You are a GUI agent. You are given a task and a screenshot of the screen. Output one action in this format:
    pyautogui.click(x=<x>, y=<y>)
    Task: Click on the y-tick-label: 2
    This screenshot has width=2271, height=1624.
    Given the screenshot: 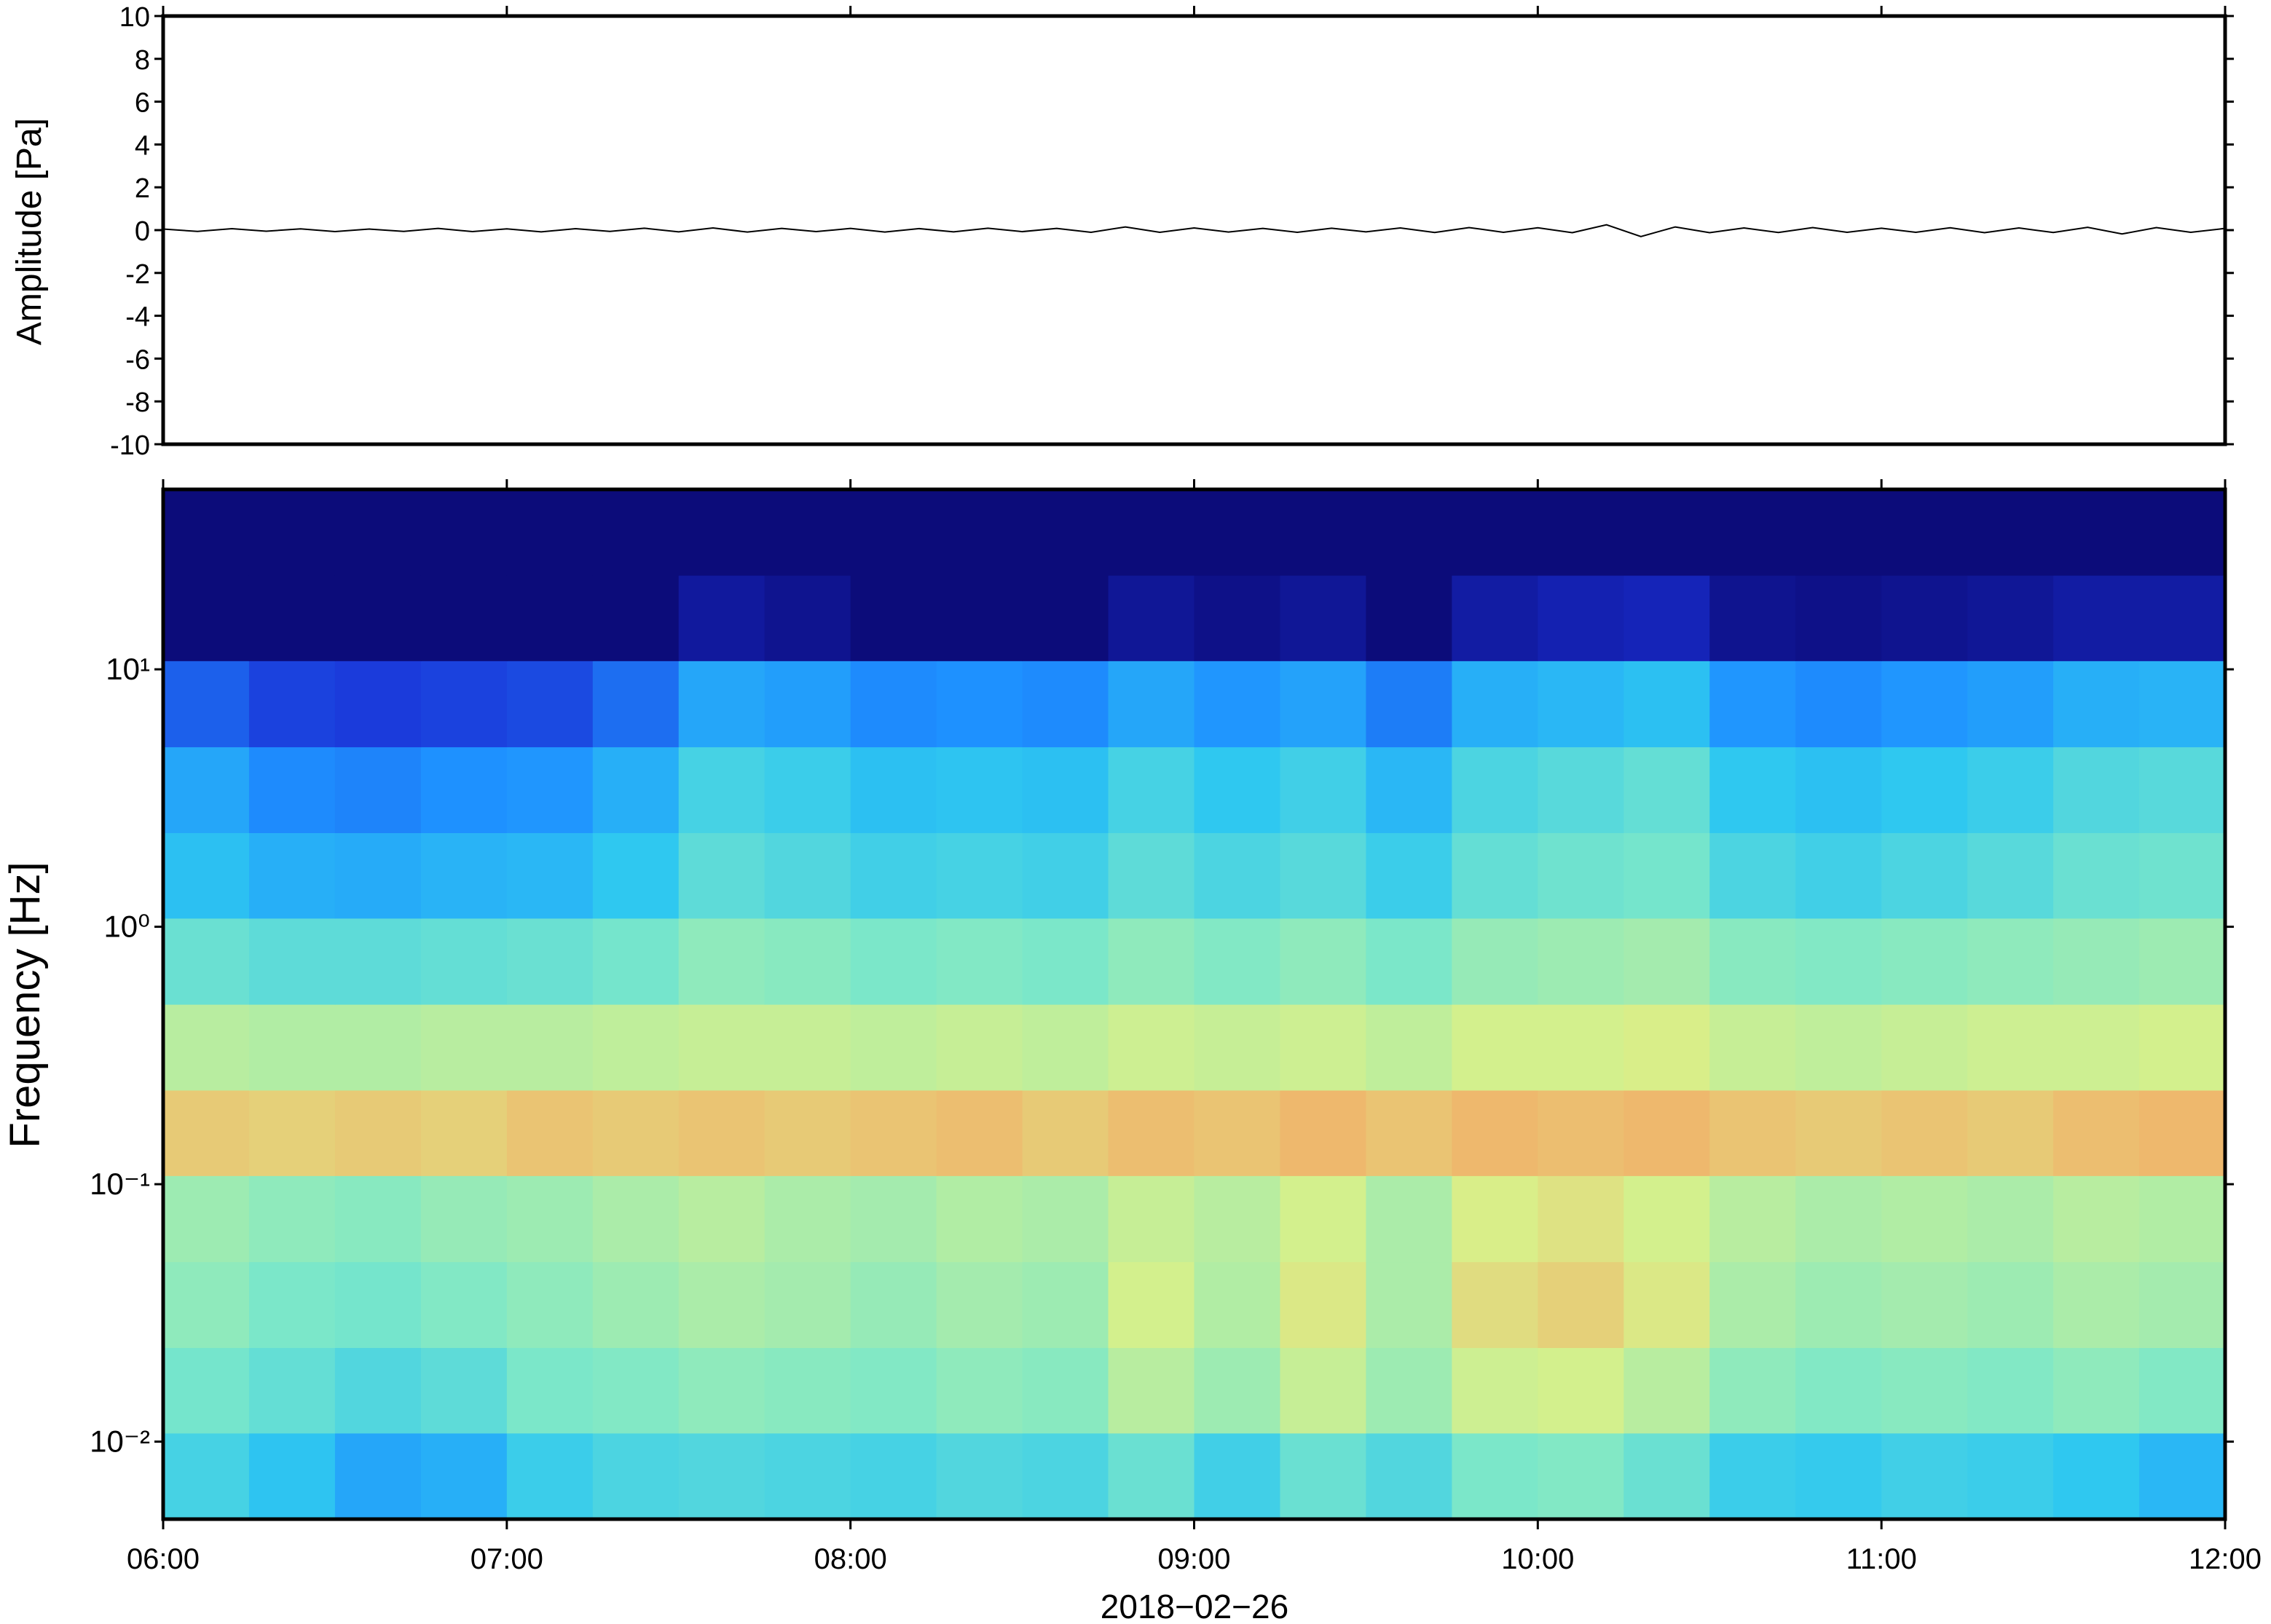 What is the action you would take?
    pyautogui.click(x=142, y=188)
    